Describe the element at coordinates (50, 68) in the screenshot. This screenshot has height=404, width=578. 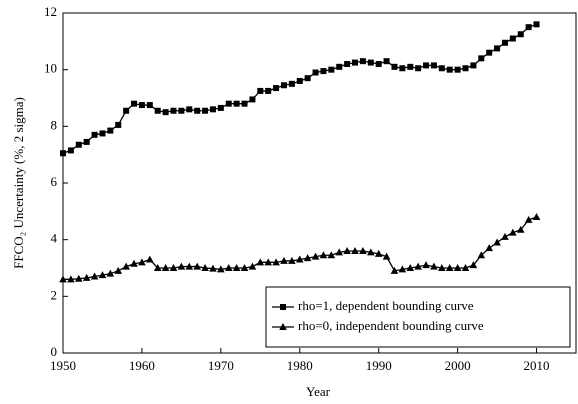
I see `y-tick-label: 10` at that location.